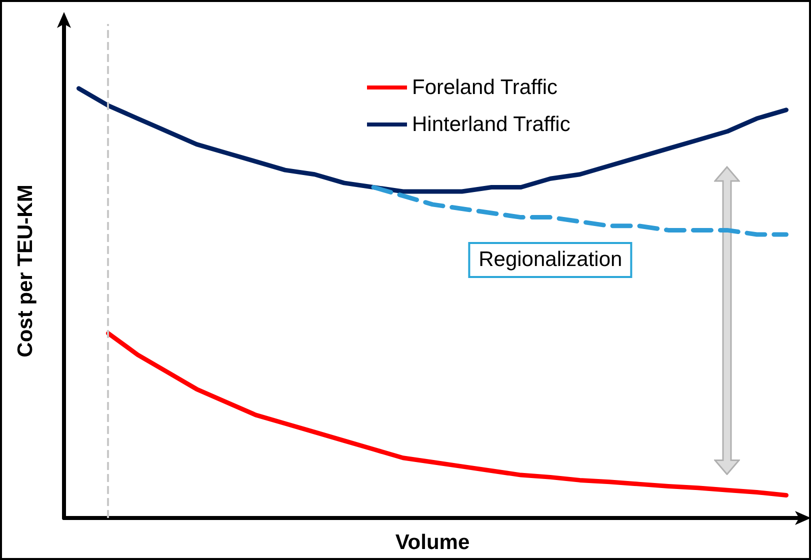  I want to click on legend-label: Foreland Traffic, so click(485, 87).